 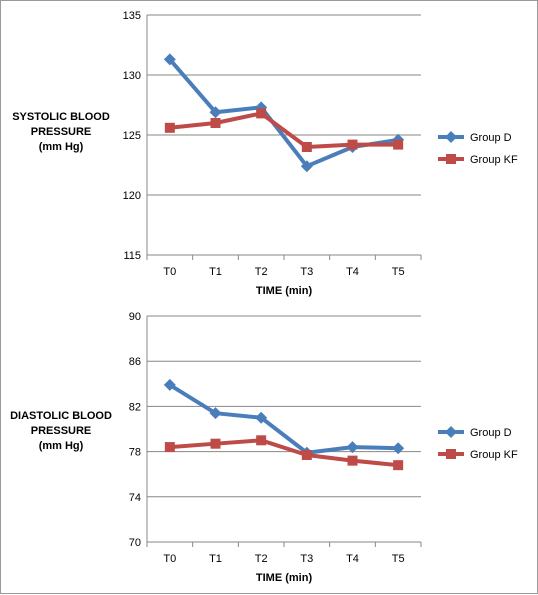 I want to click on y-tick-label: 90, so click(x=135, y=317).